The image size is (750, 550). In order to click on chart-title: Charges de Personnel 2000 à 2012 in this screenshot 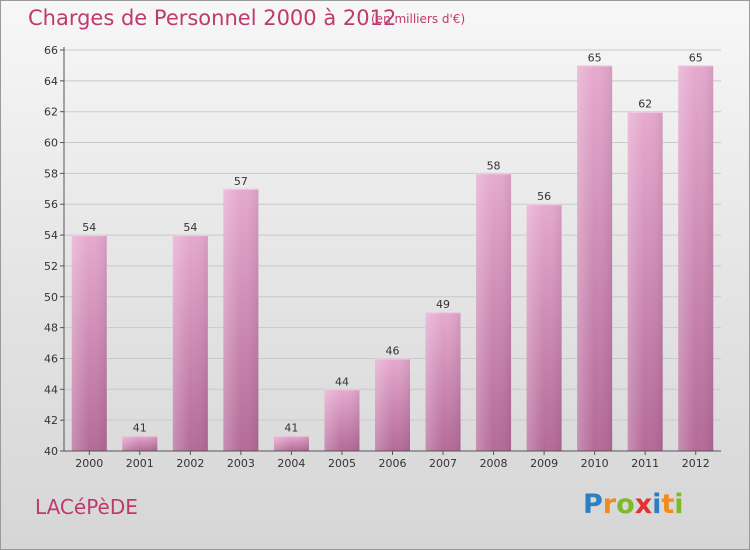, I will do `click(212, 18)`.